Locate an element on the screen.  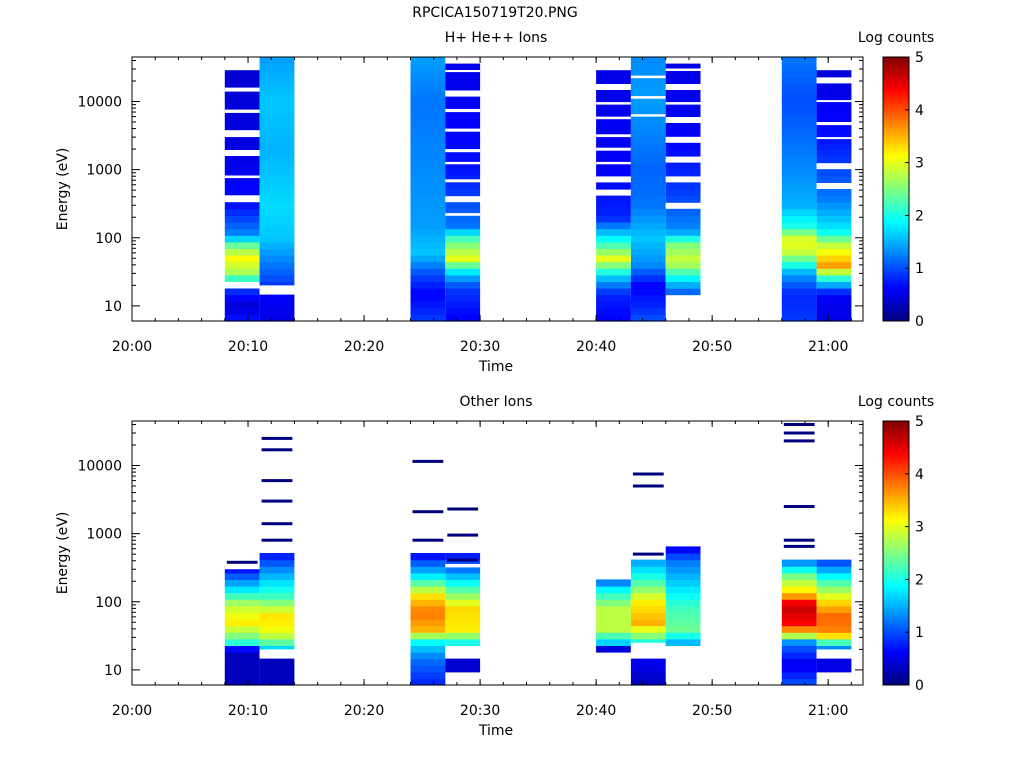
colorbar-tick-label: 4 is located at coordinates (919, 475).